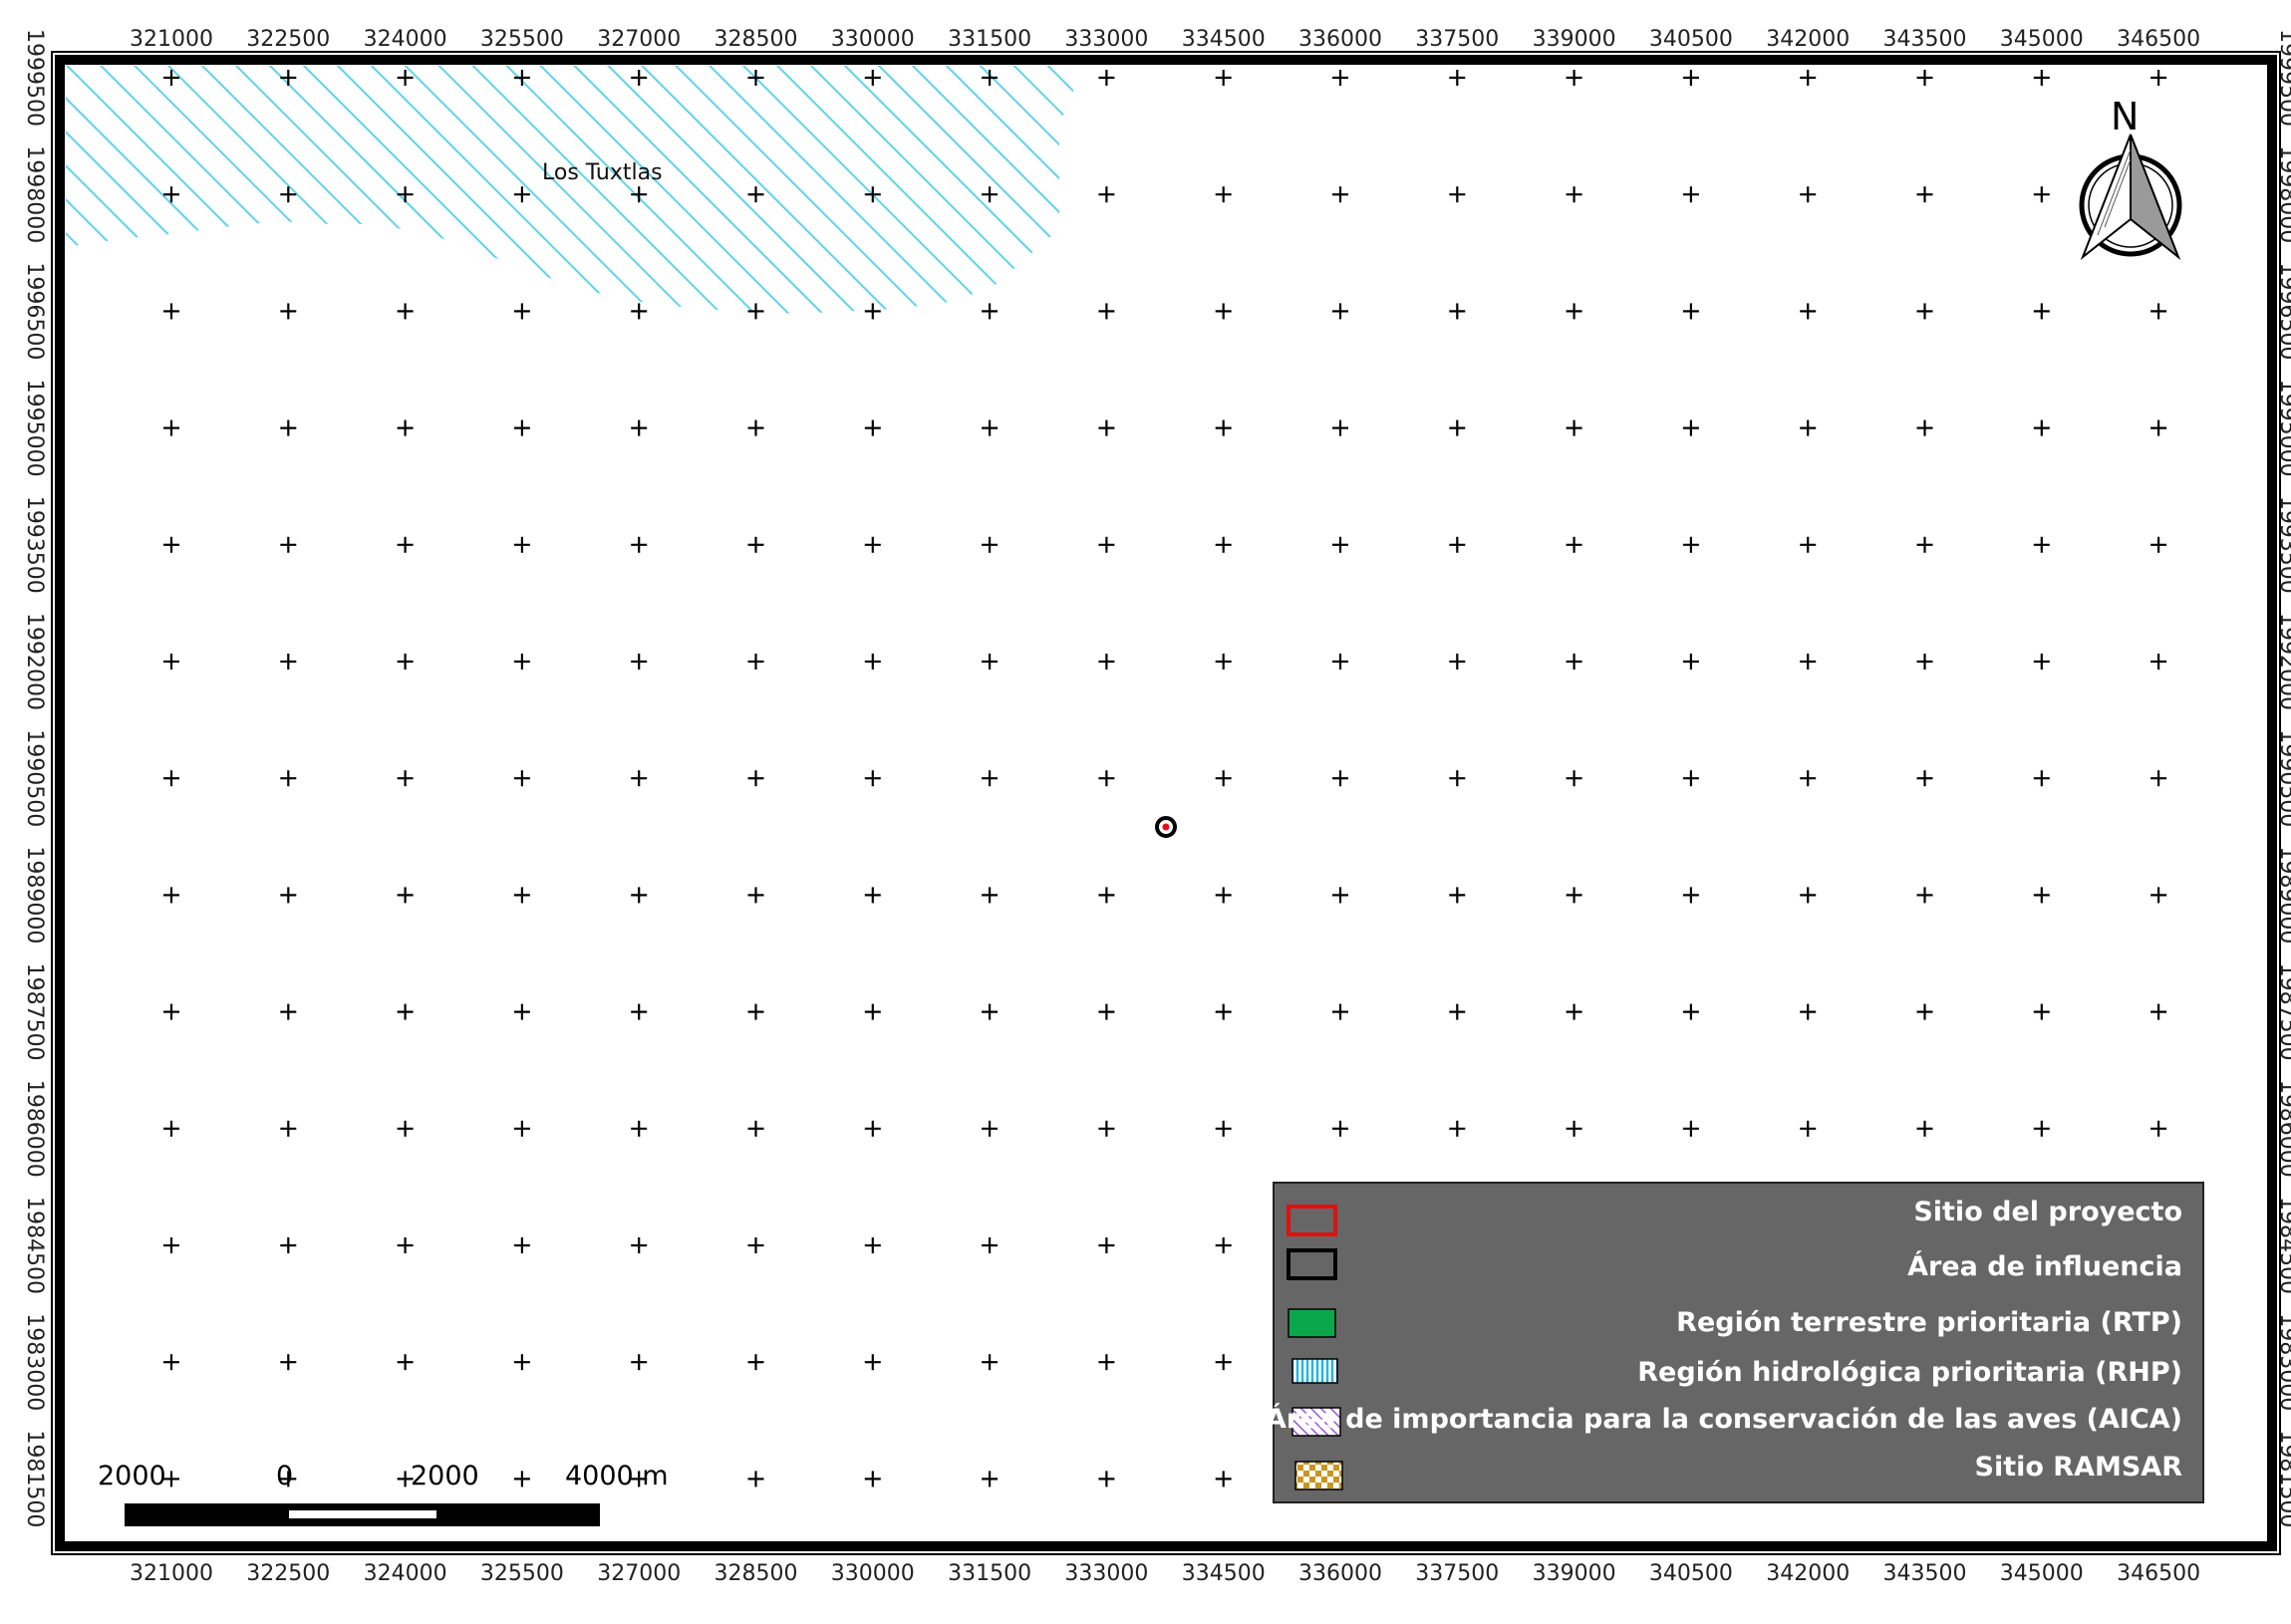 This screenshot has height=1624, width=2291. Describe the element at coordinates (288, 40) in the screenshot. I see `x-tick-label-top: 322500` at that location.